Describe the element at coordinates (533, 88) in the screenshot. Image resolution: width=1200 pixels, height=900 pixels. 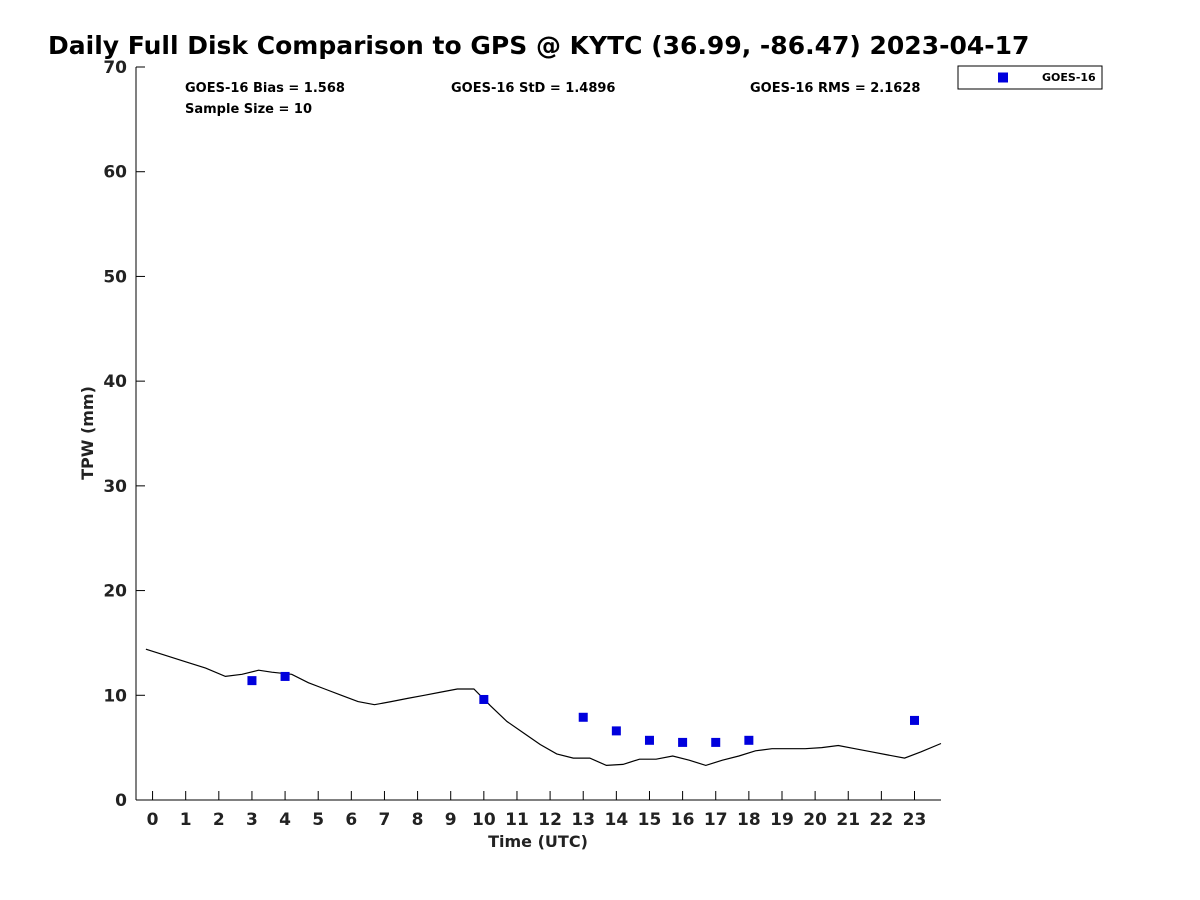
I see `stat-std: GOES-16 StD = 1.4896` at that location.